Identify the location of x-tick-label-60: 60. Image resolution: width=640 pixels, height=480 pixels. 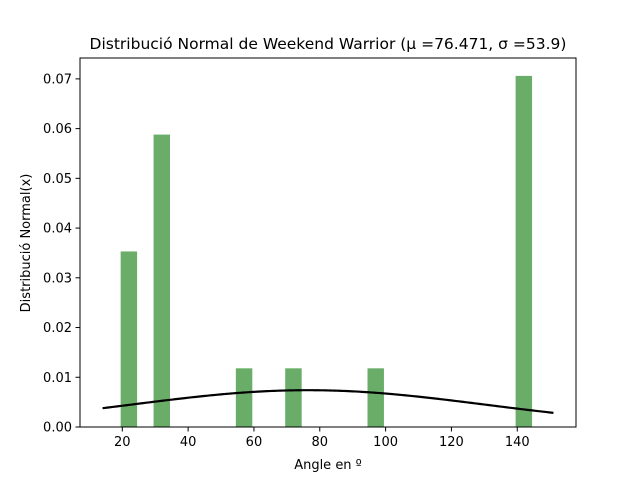
(254, 442).